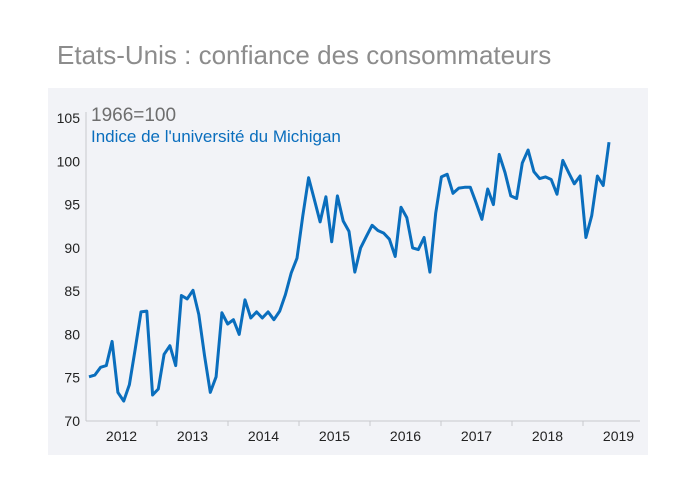  Describe the element at coordinates (216, 136) in the screenshot. I see `series-label: Indice de l'université du Michigan` at that location.